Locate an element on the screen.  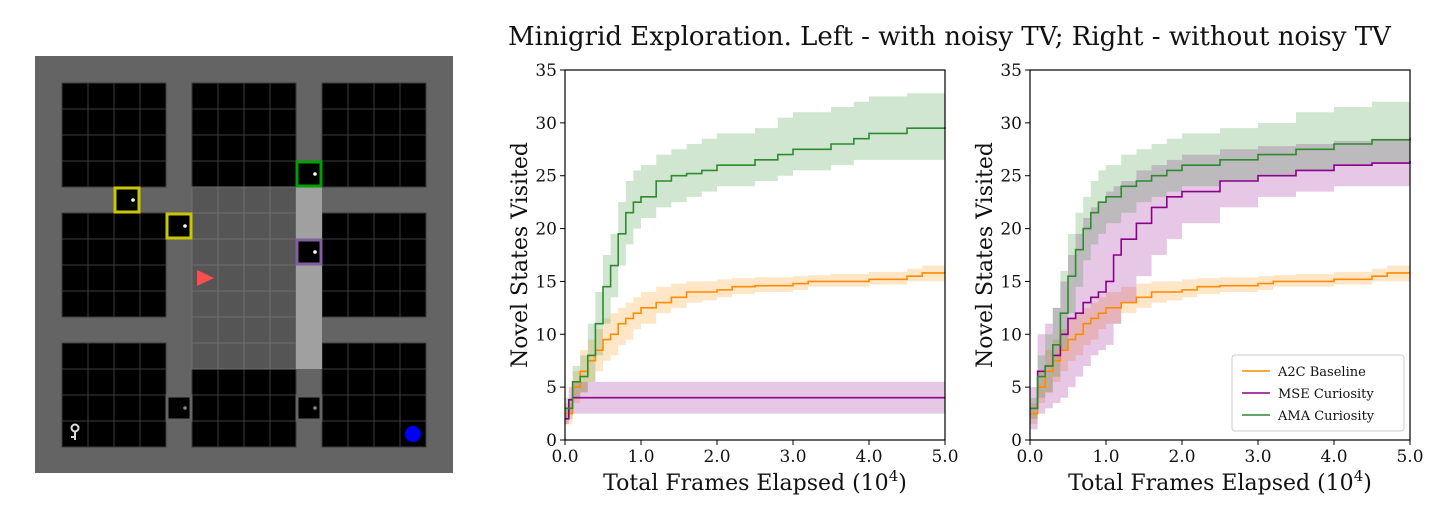
legend-box is located at coordinates (1318, 393).